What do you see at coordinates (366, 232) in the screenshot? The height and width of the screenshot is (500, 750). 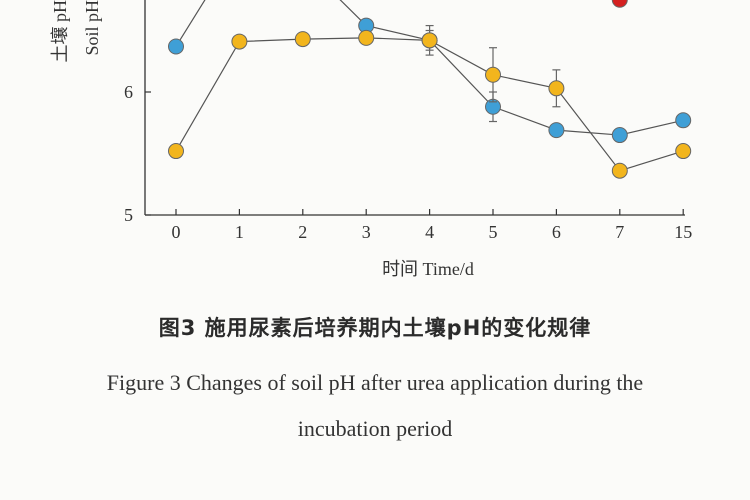 I see `x-tick-label: 3` at bounding box center [366, 232].